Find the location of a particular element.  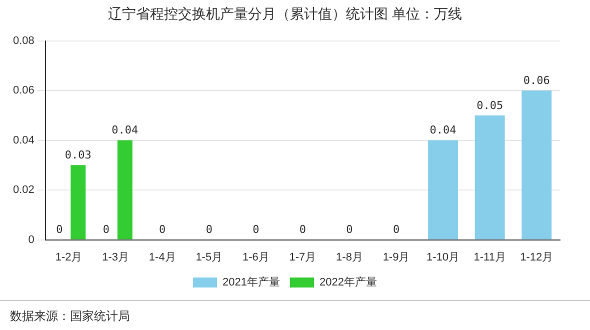

x-tick-label: 1-2月 is located at coordinates (68, 257).